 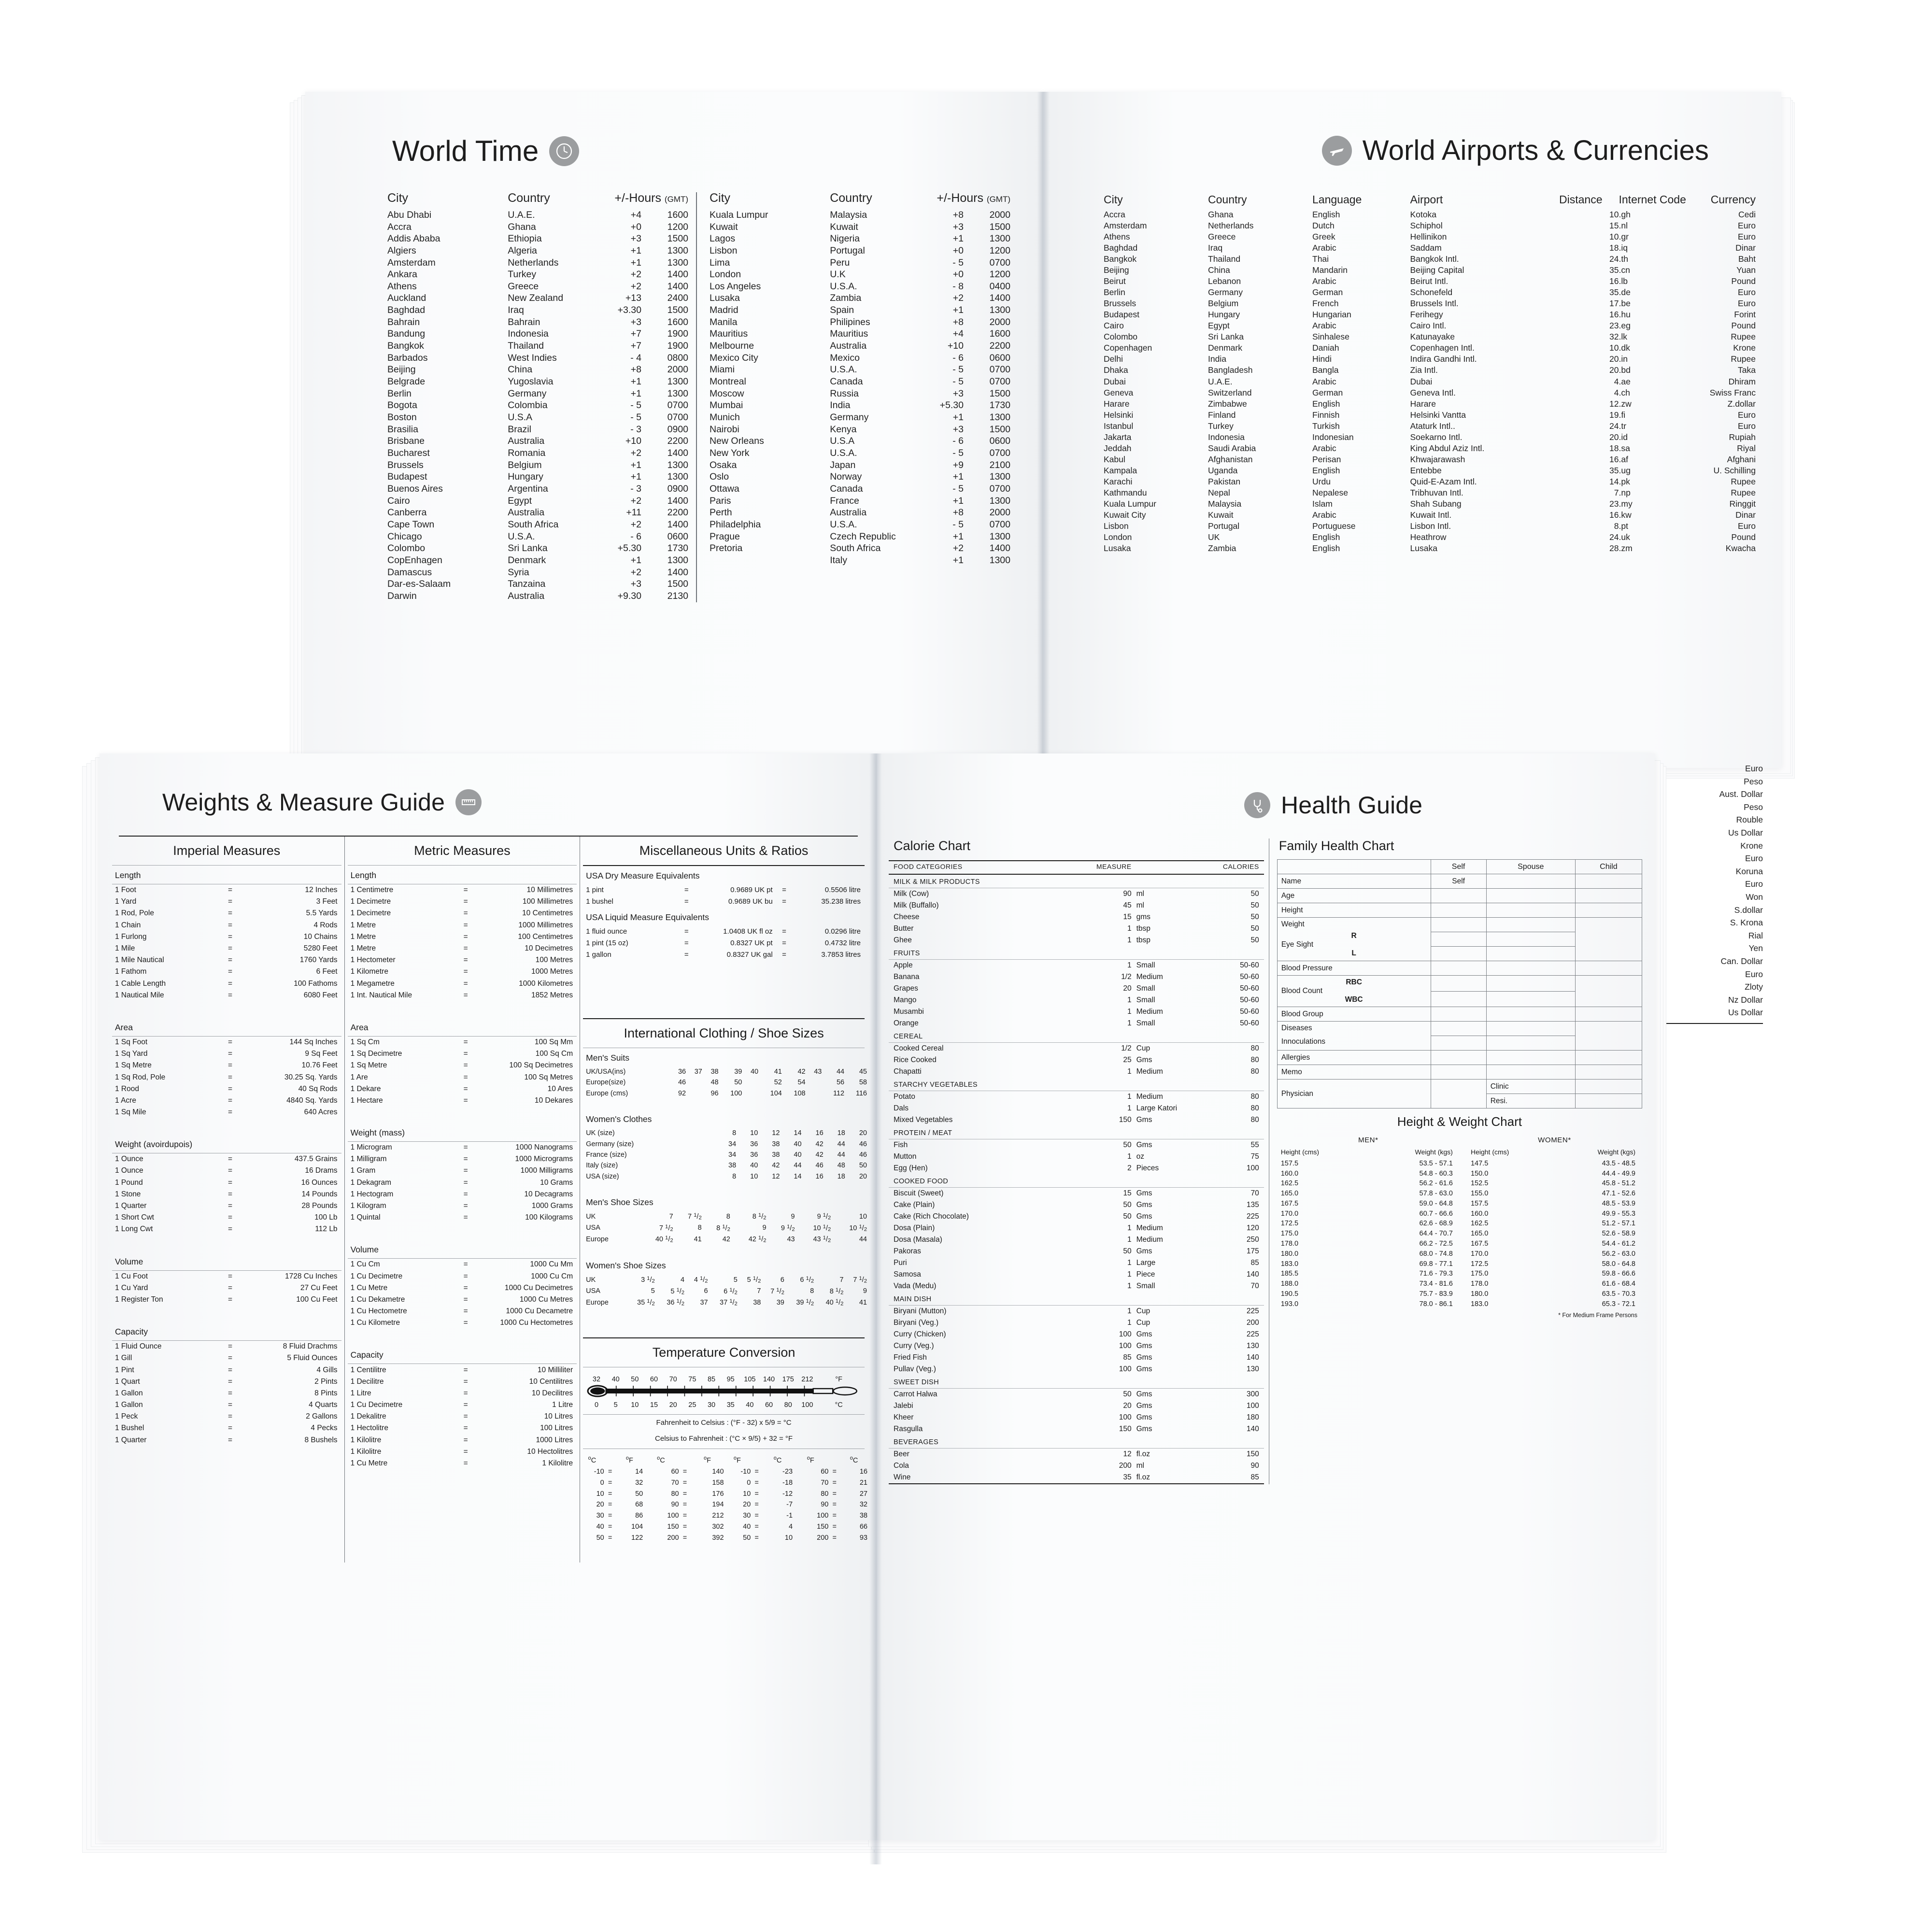 I want to click on cell: .gh, so click(x=1625, y=215).